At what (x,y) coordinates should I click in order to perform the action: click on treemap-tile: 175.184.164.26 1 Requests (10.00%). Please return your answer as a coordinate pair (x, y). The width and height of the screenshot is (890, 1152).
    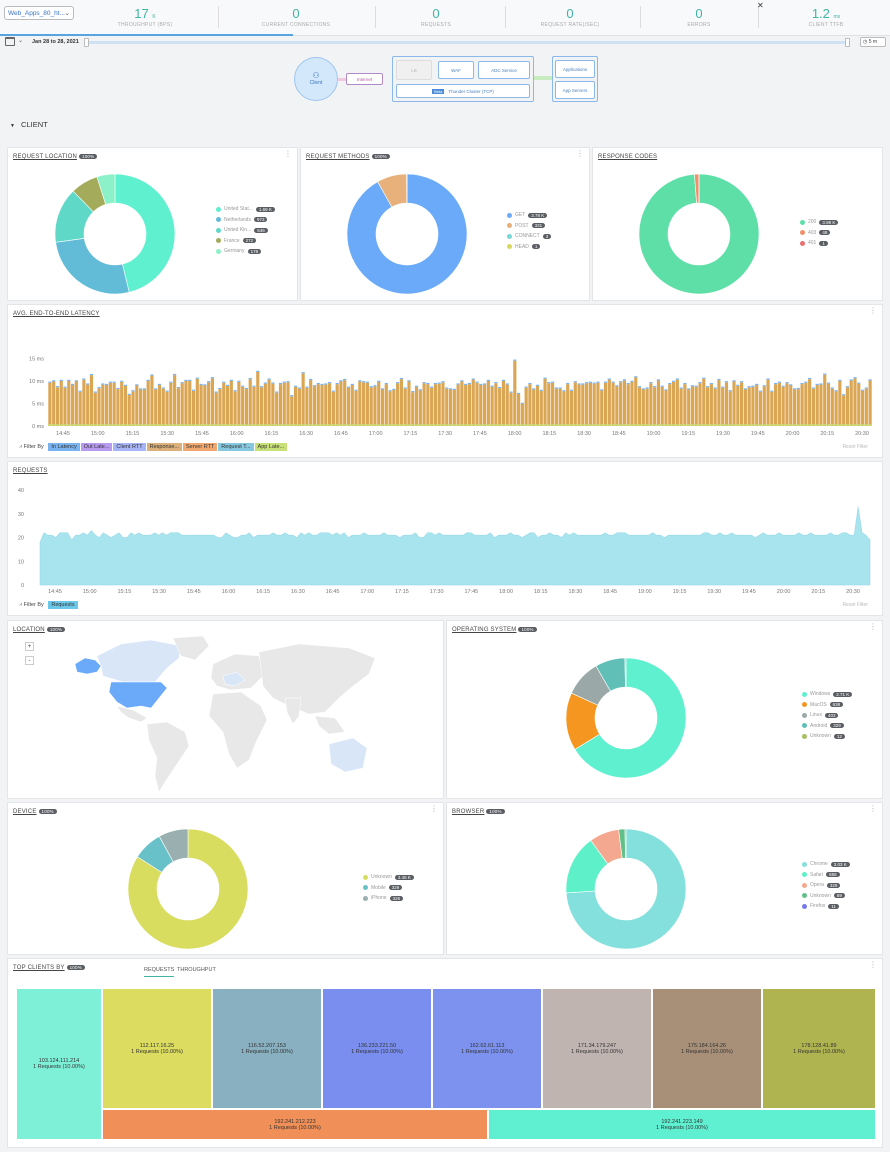
    Looking at the image, I should click on (707, 1048).